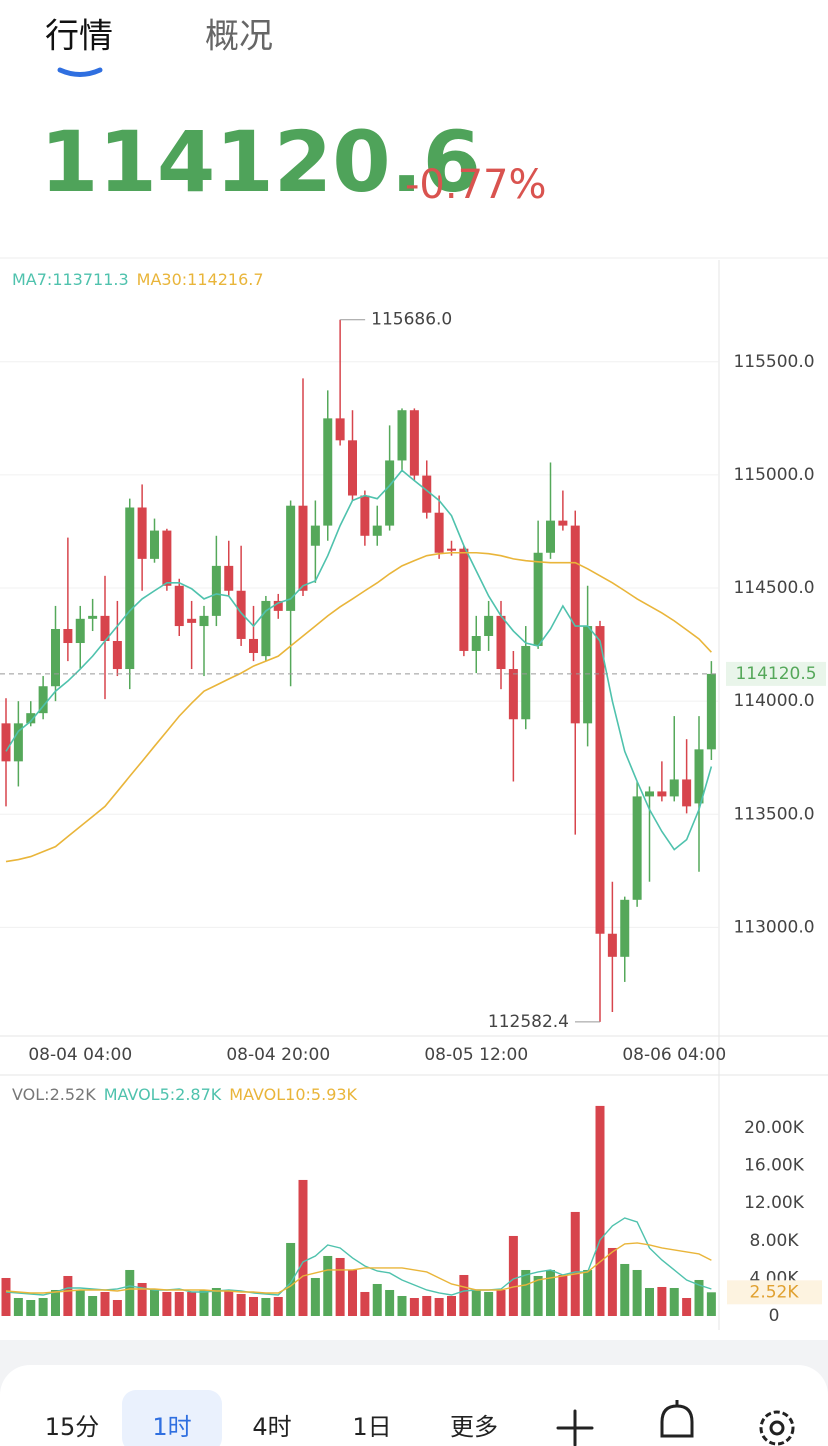  Describe the element at coordinates (80, 1055) in the screenshot. I see `x-tick-label: 08-04 04:00` at that location.